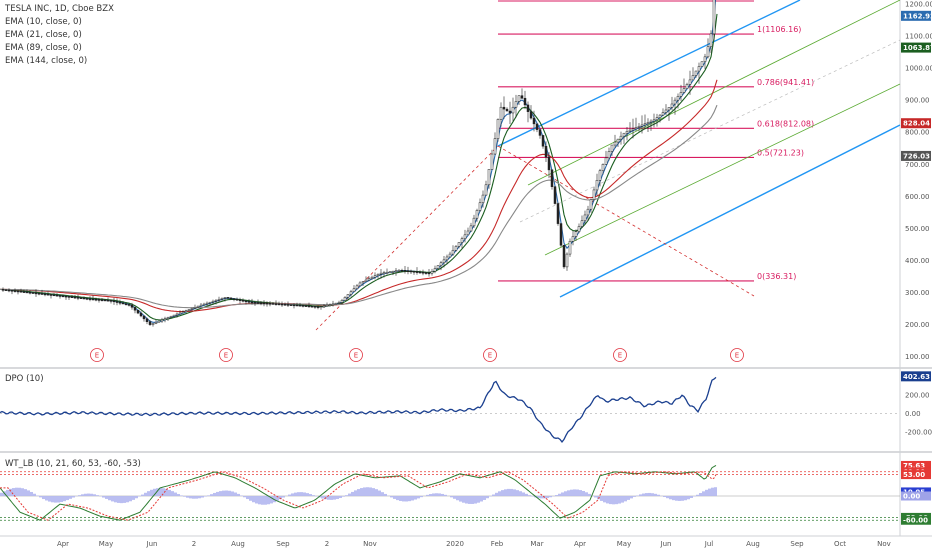 Image resolution: width=932 pixels, height=550 pixels. What do you see at coordinates (497, 544) in the screenshot?
I see `time-tick-9: Feb` at bounding box center [497, 544].